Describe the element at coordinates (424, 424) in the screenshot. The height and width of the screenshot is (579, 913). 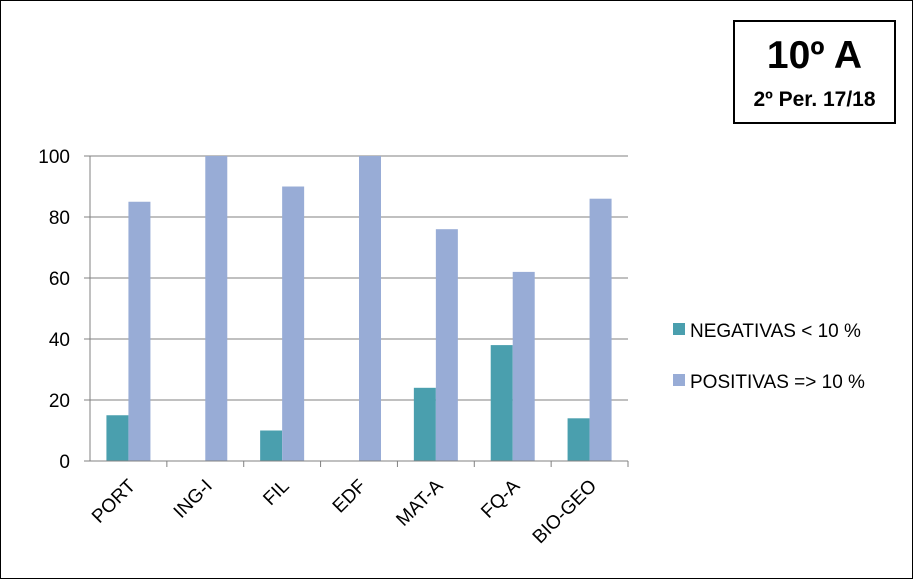
I see `bar-negativas-mat-a` at that location.